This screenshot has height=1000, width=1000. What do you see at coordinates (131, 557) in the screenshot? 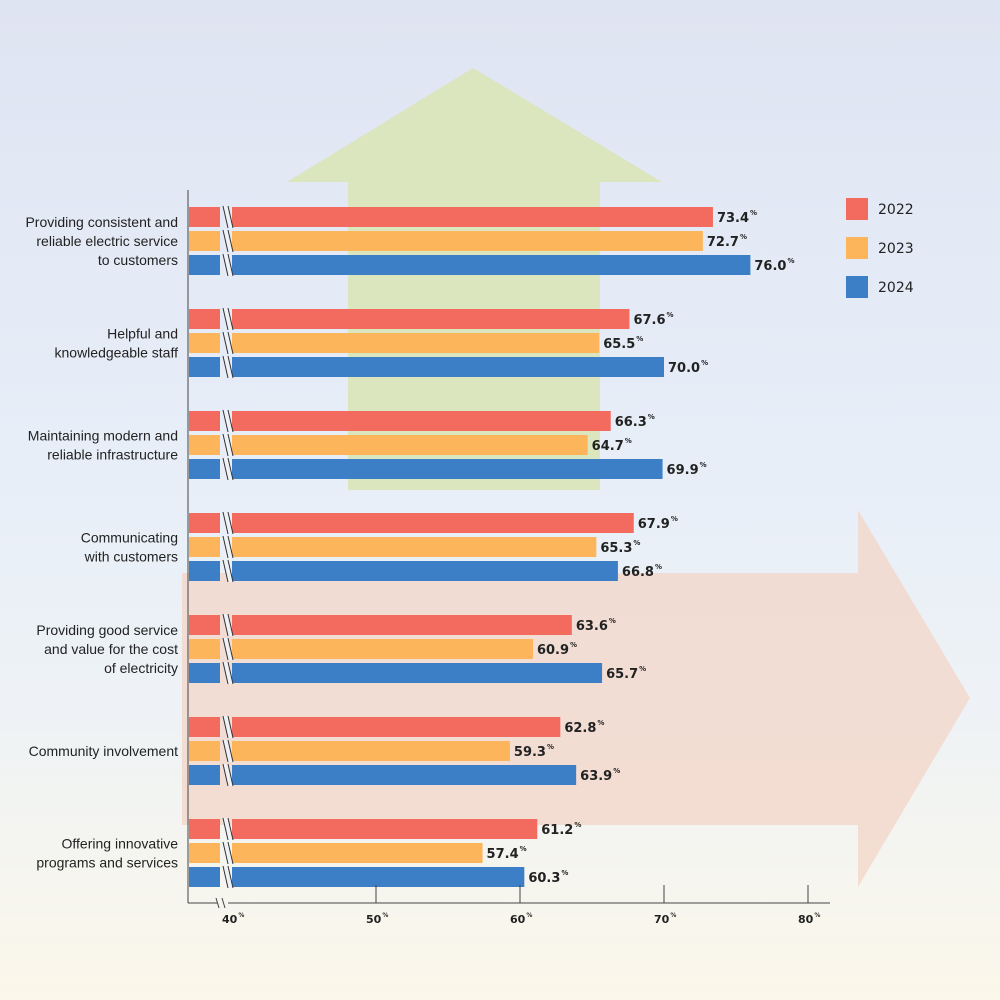
I see `category-label: with customers` at bounding box center [131, 557].